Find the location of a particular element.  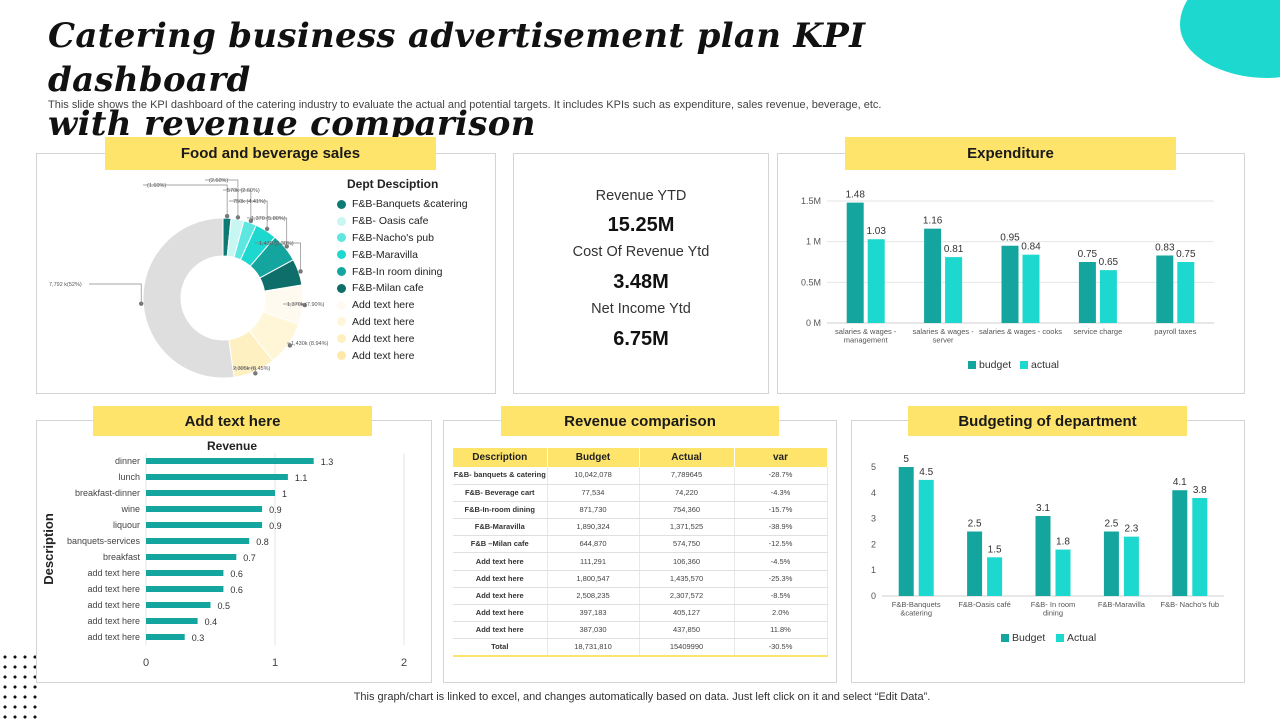

table-cell: -15.7% is located at coordinates (781, 510).